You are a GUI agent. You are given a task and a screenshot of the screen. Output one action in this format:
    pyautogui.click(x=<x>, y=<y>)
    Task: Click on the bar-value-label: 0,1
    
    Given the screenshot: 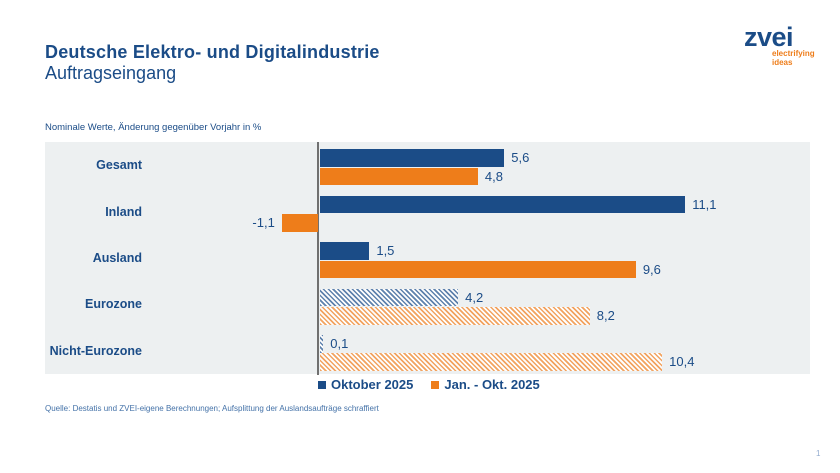 What is the action you would take?
    pyautogui.click(x=339, y=343)
    